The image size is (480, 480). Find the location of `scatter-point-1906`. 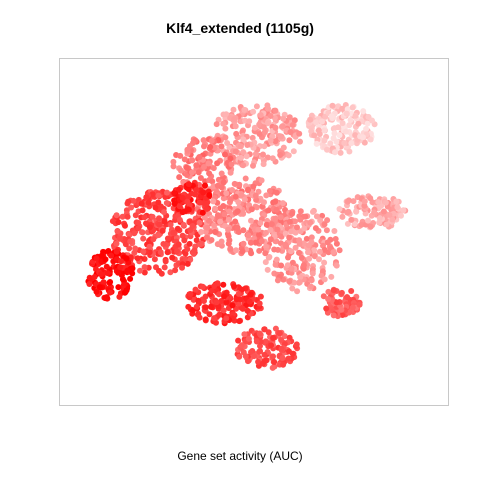

scatter-point-1906 is located at coordinates (205, 185).